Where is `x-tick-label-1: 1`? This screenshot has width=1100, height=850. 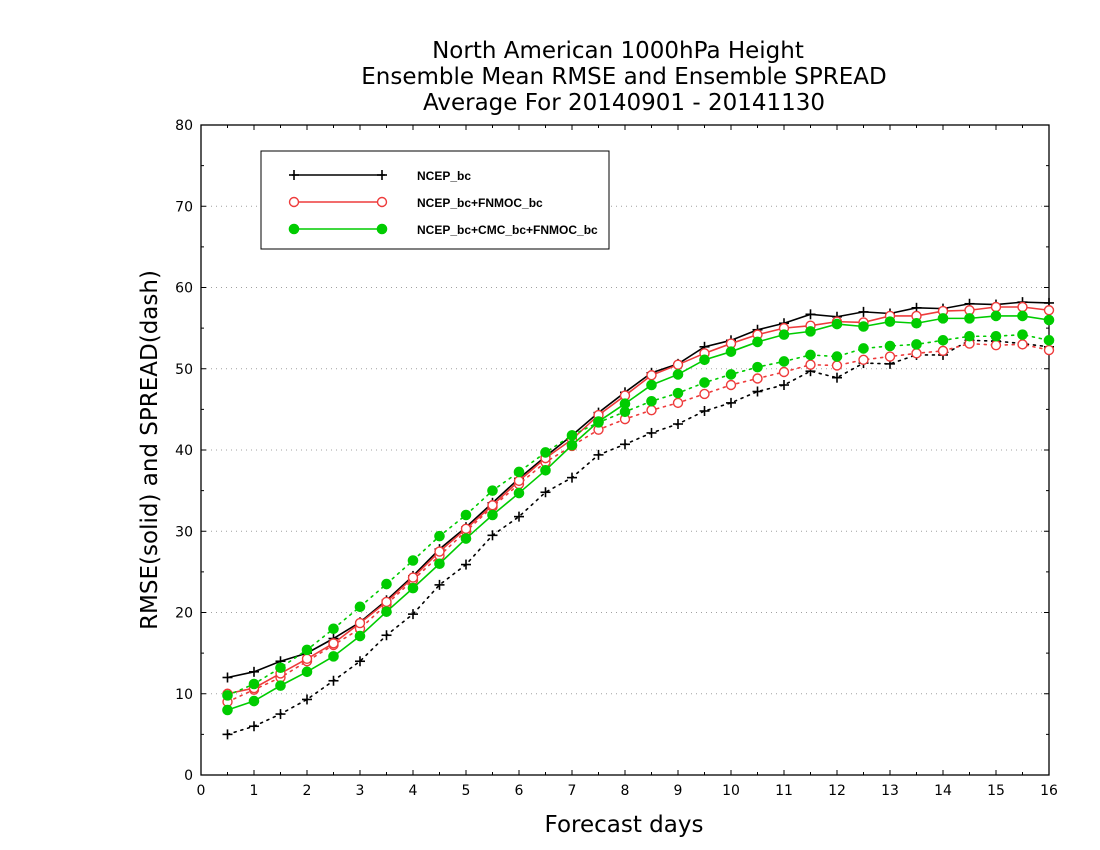 x-tick-label-1: 1 is located at coordinates (254, 791).